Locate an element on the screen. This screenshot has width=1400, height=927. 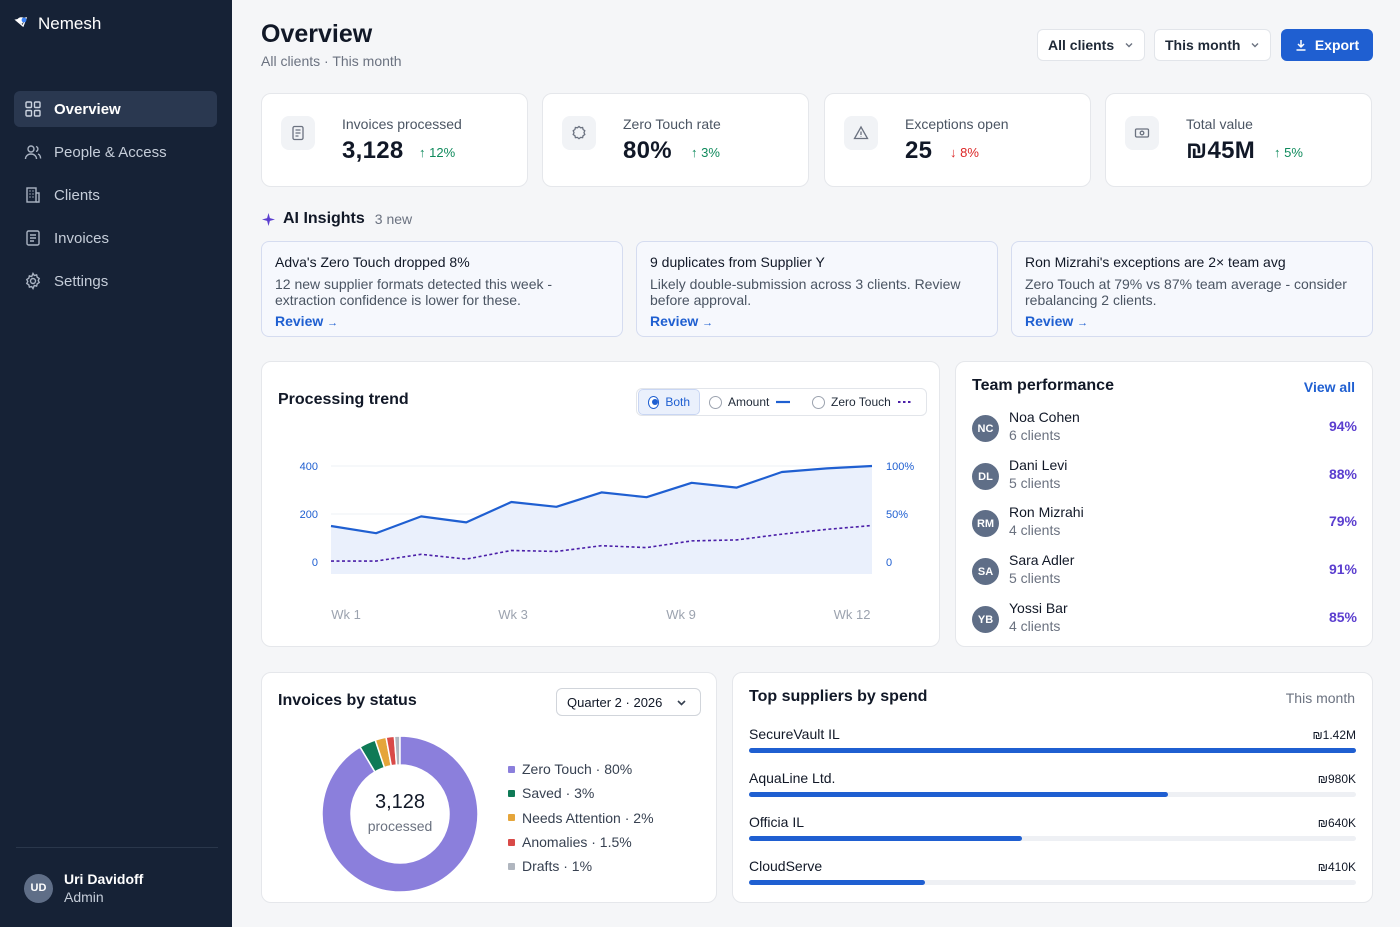
building-icon is located at coordinates (33, 195).